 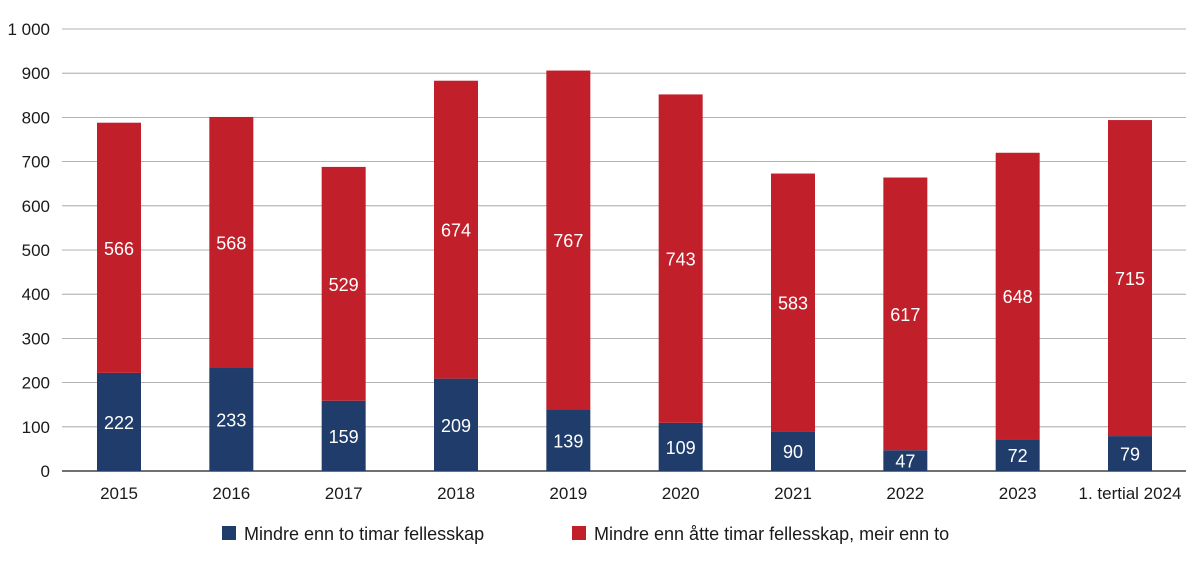 What do you see at coordinates (681, 493) in the screenshot?
I see `x-tick-label: 2020` at bounding box center [681, 493].